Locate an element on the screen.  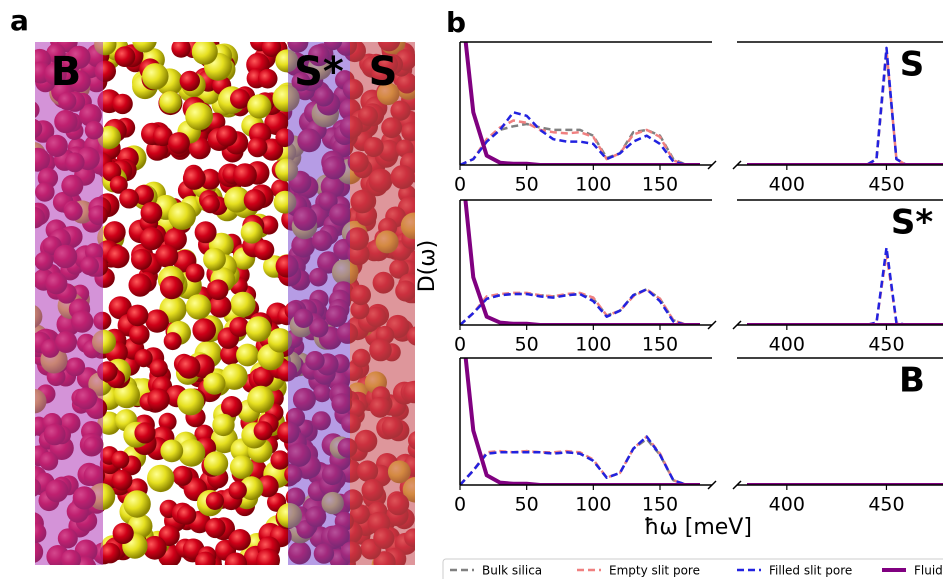
x-tick-label: 400 is located at coordinates (787, 185).